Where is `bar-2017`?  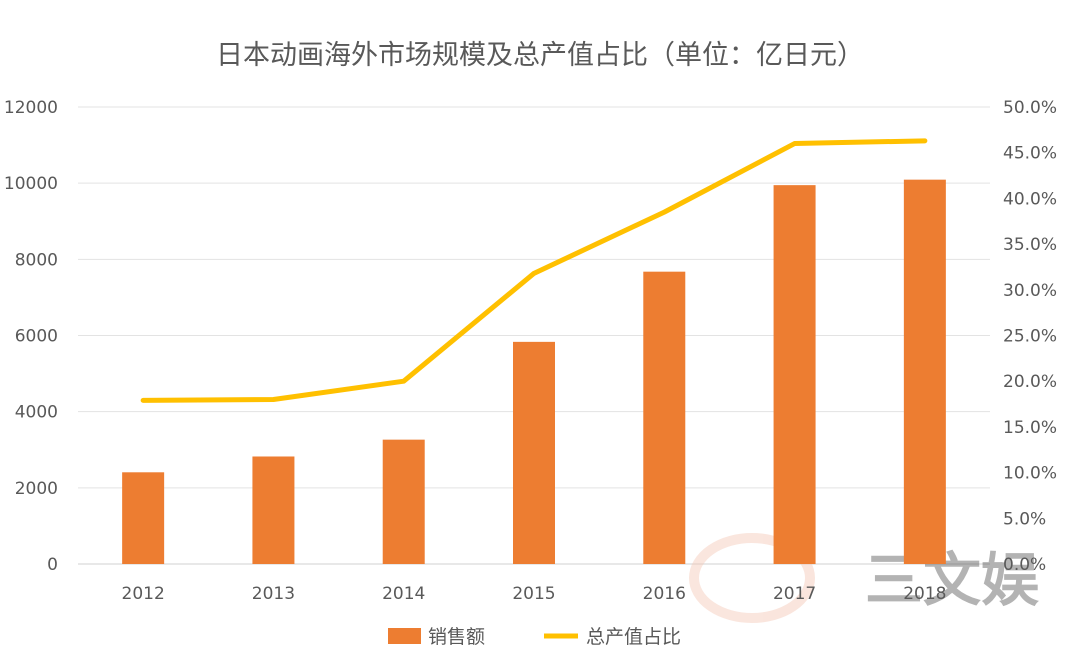
bar-2017 is located at coordinates (794, 374).